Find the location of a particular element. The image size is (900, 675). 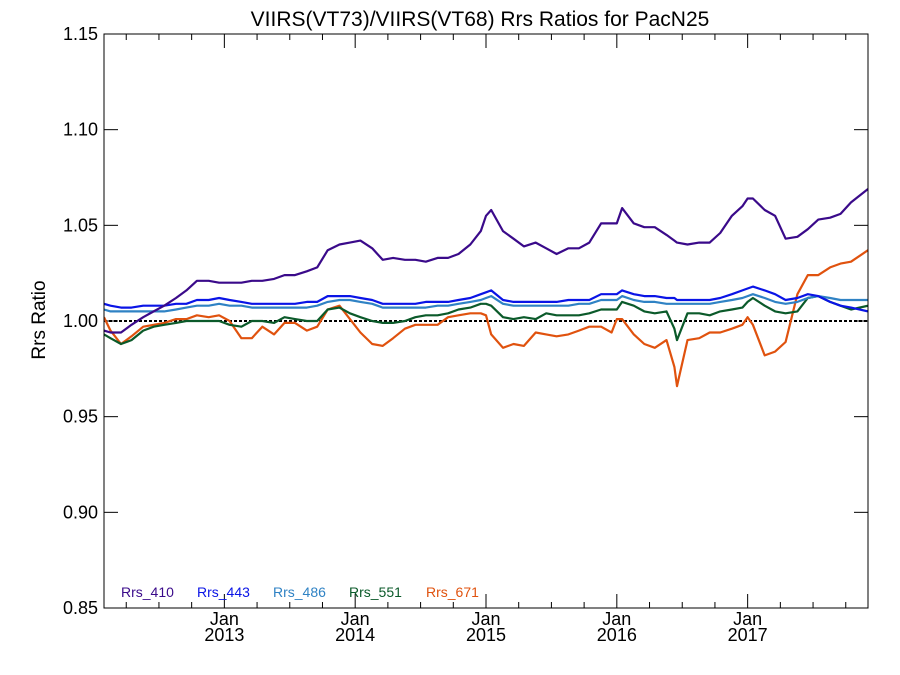

y-tick-label: 0.90 is located at coordinates (80, 512).